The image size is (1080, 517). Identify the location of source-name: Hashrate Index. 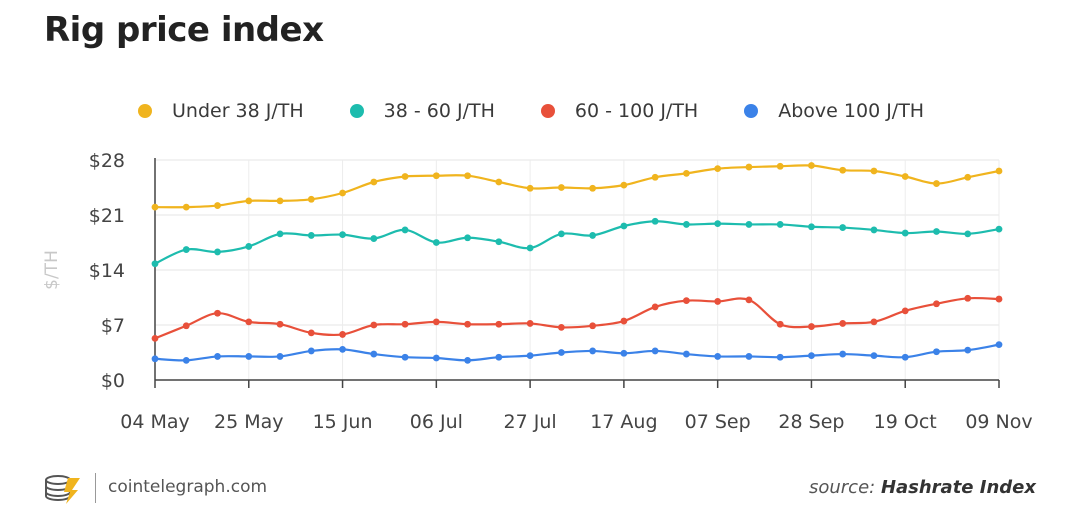
(958, 487).